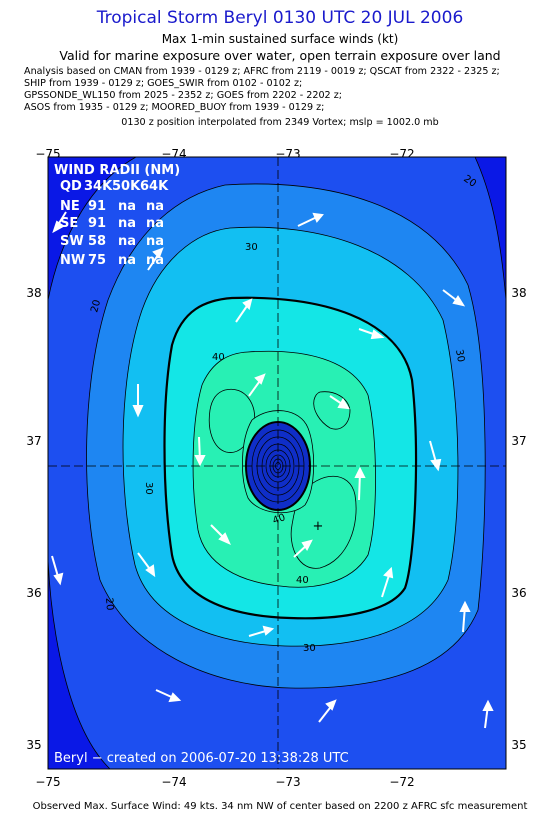 The width and height of the screenshot is (560, 815). I want to click on lat-tick-right: 38, so click(518, 293).